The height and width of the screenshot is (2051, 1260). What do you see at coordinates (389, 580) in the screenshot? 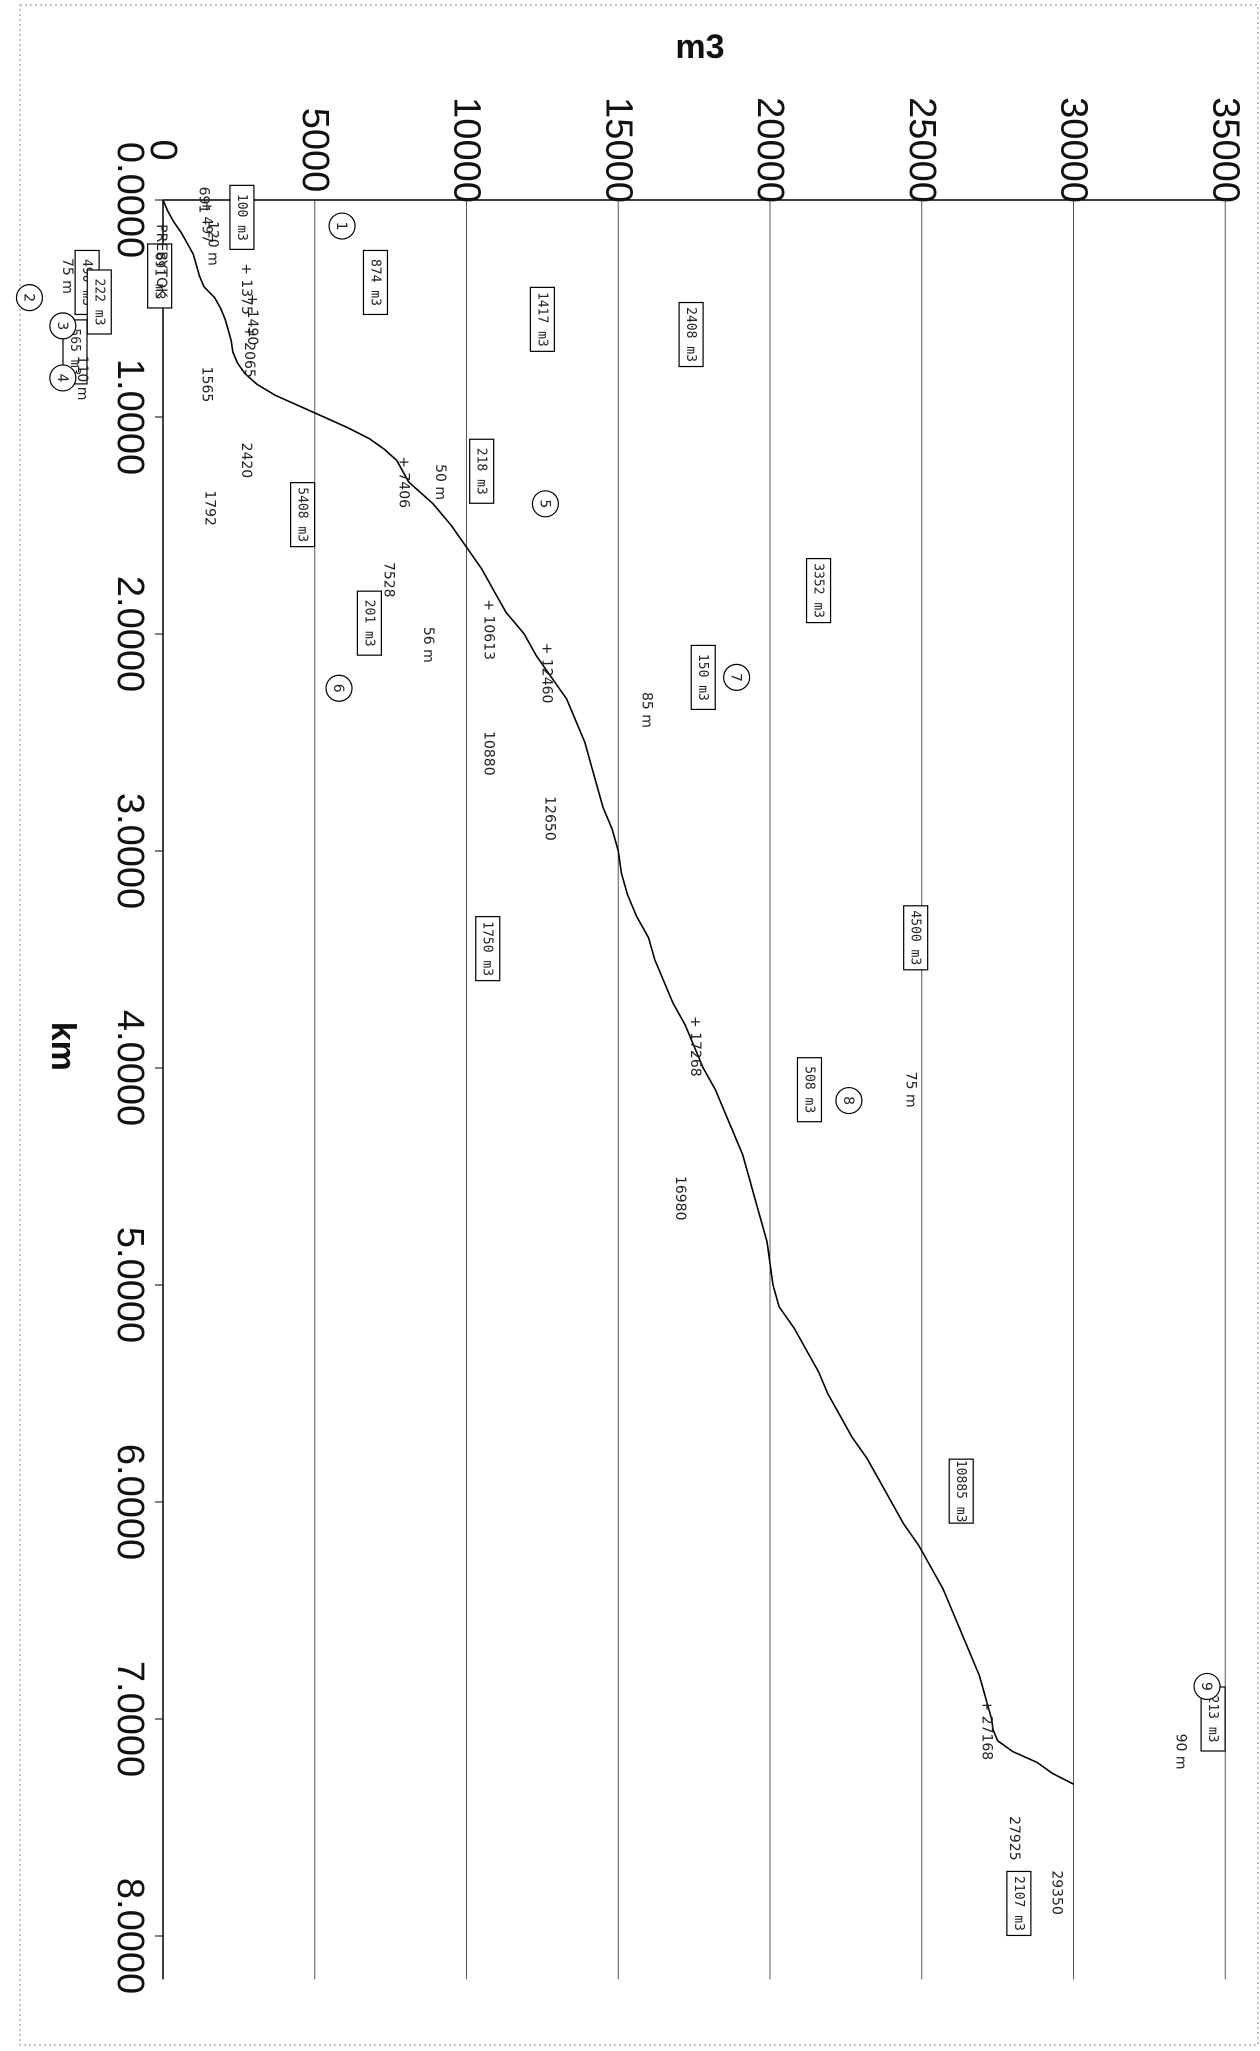
I see `annotation-label: 7528` at bounding box center [389, 580].